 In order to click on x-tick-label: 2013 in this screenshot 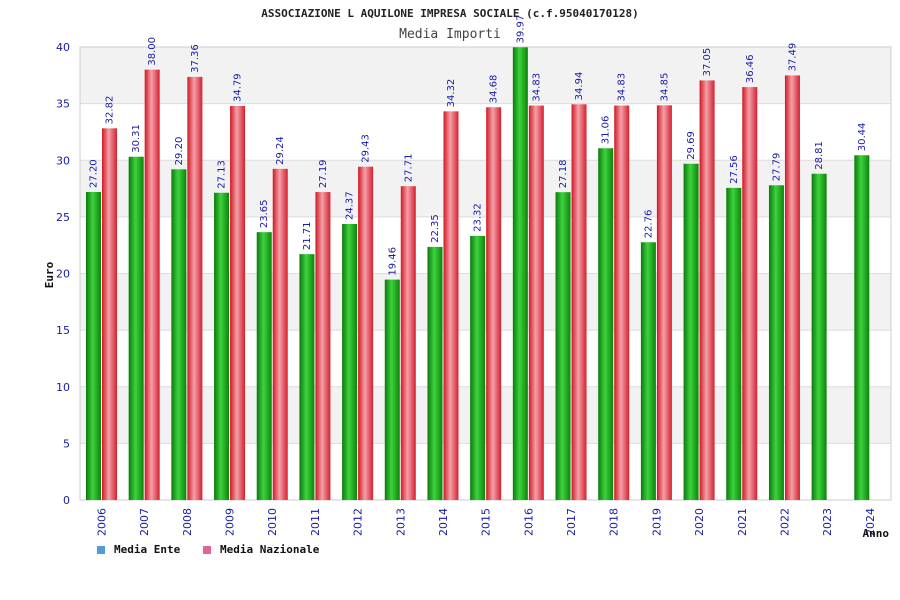, I will do `click(400, 522)`.